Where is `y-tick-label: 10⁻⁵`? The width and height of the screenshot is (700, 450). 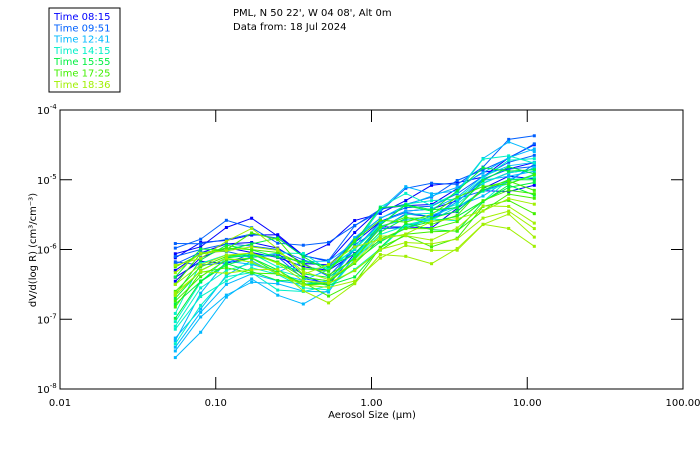
y-tick-label: 10⁻⁵ is located at coordinates (47, 180).